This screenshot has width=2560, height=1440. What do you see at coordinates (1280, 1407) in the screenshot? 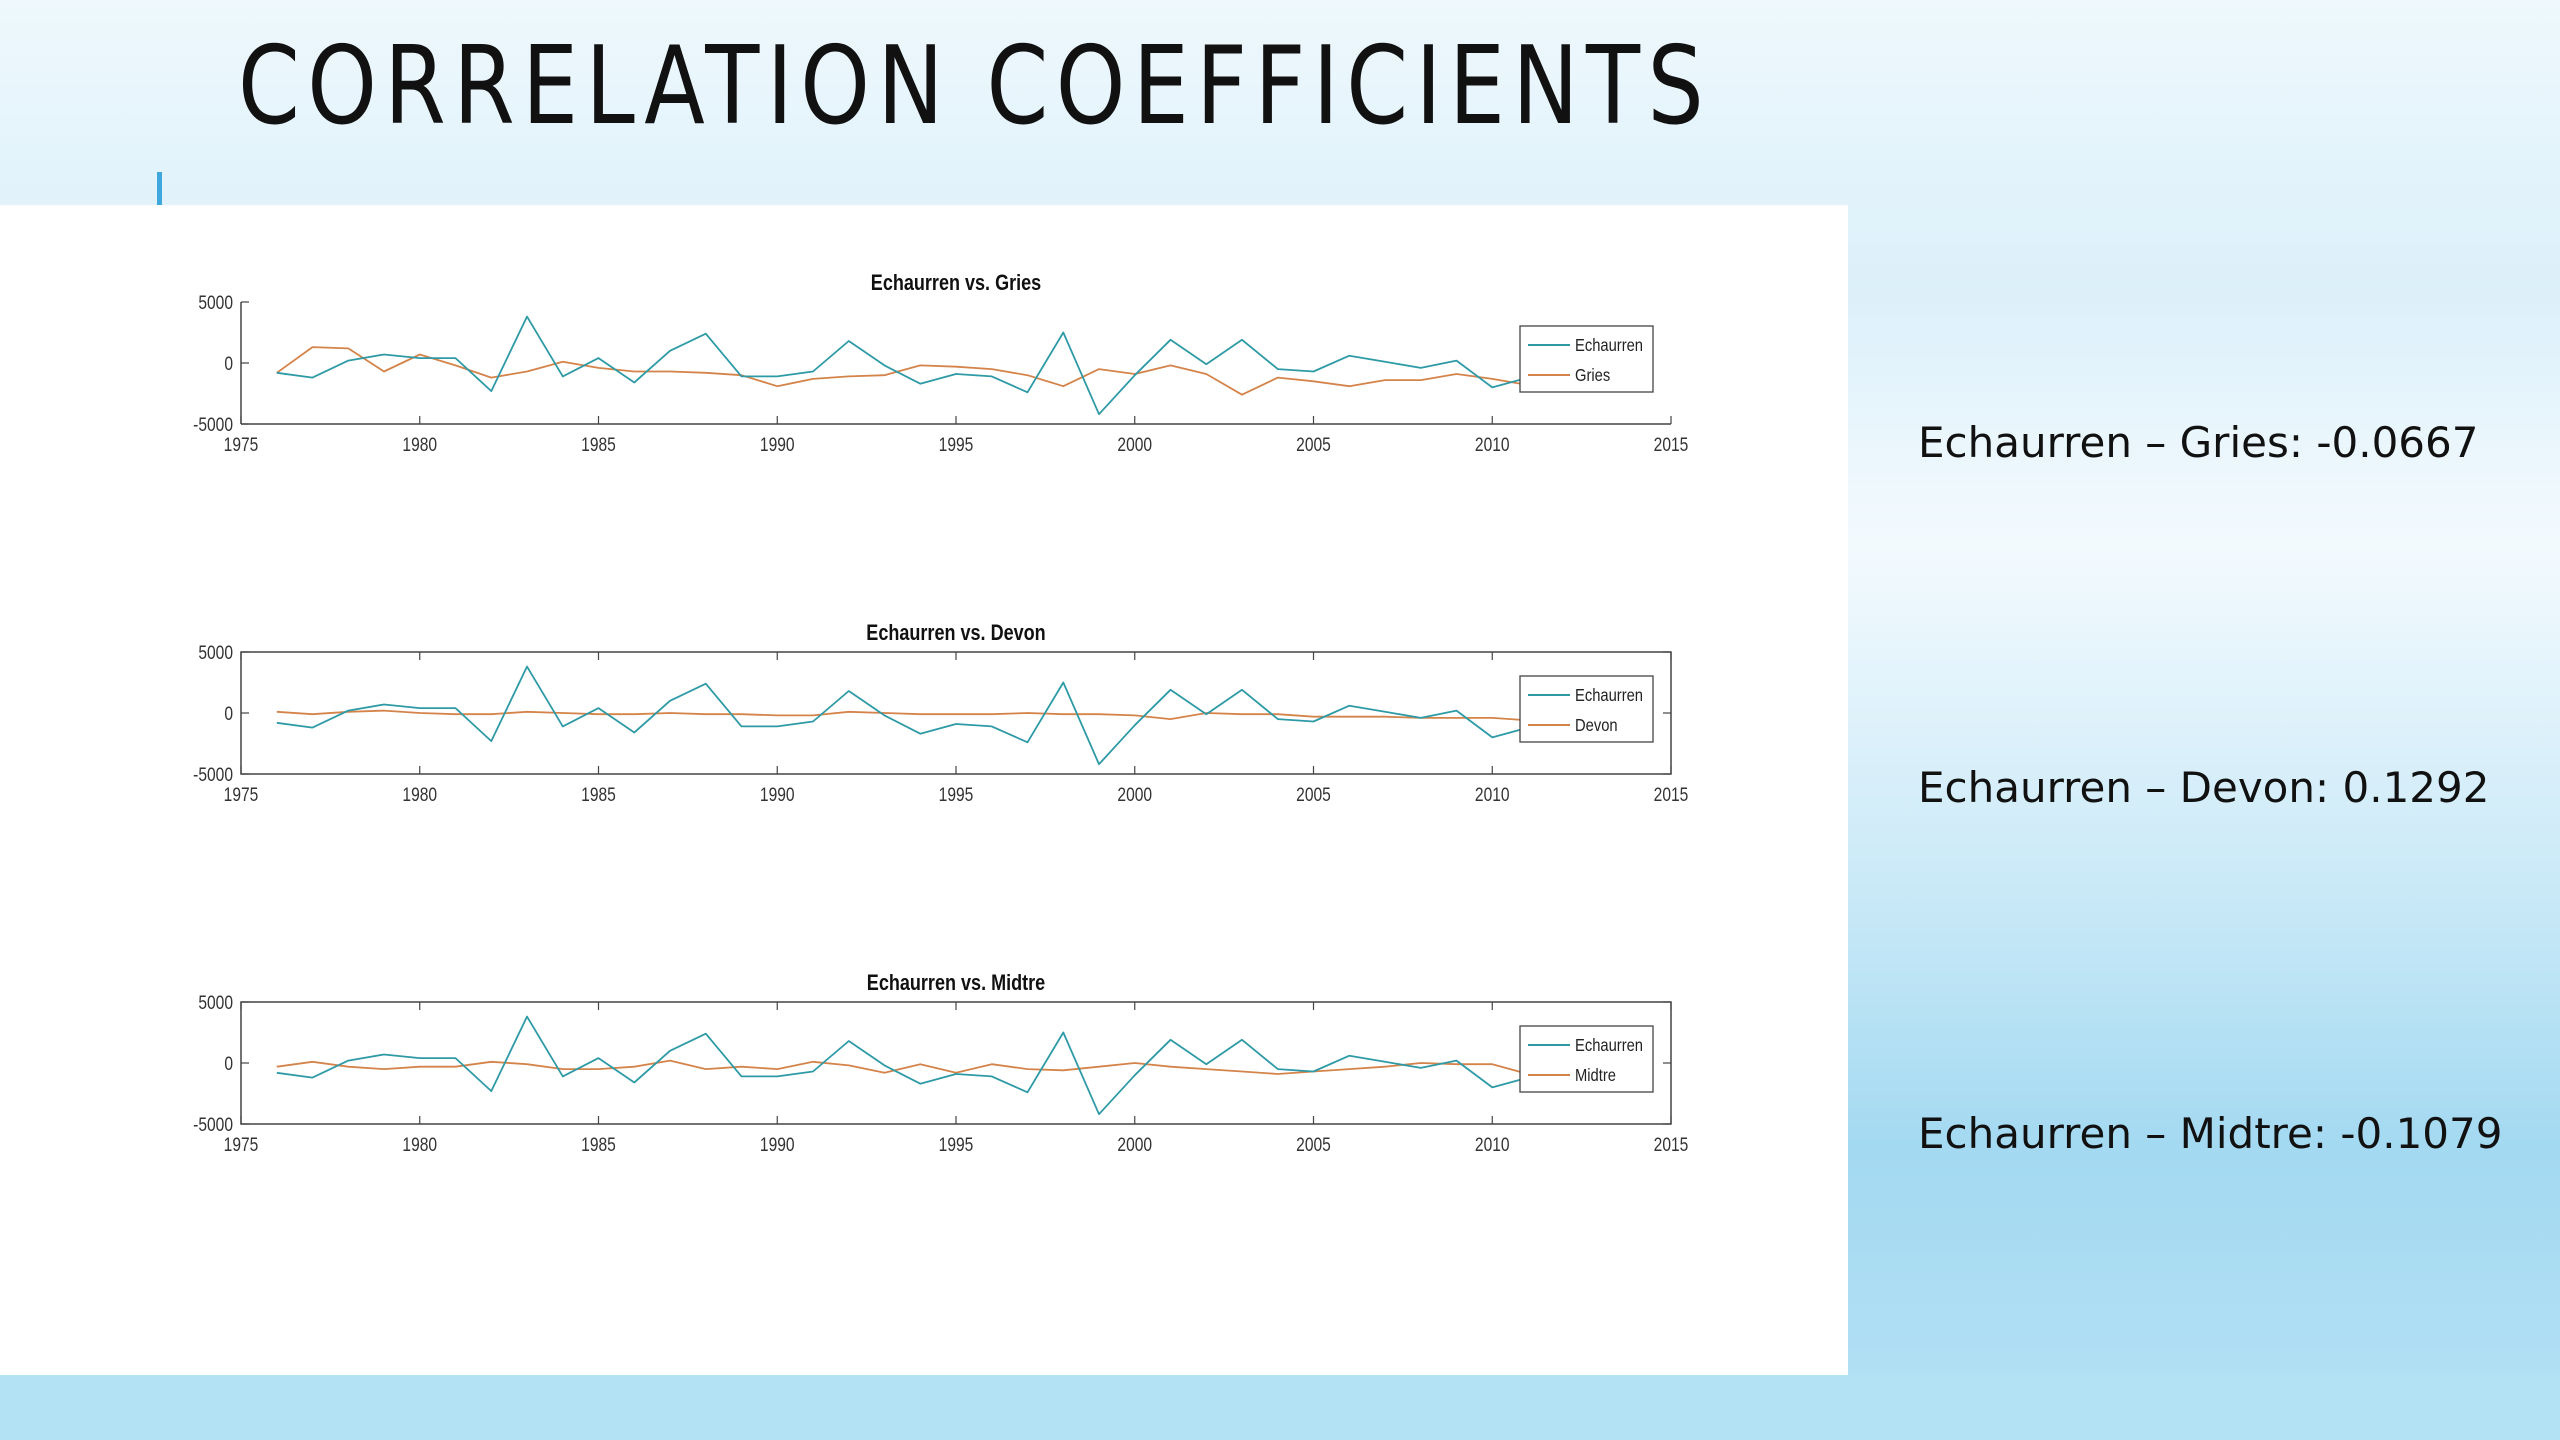
I see `footer-band` at bounding box center [1280, 1407].